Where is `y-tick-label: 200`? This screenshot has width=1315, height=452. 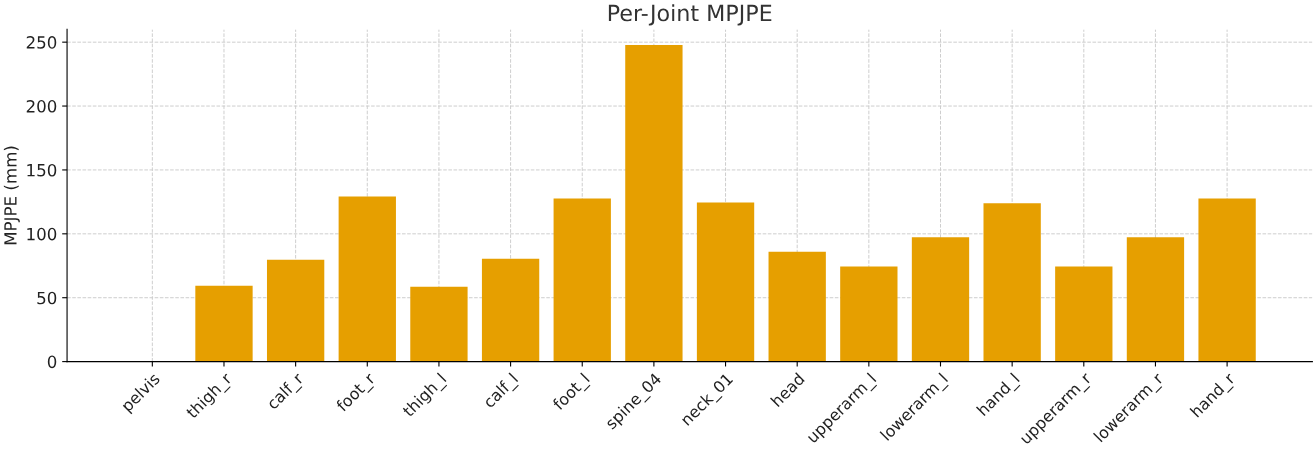 y-tick-label: 200 is located at coordinates (41, 106).